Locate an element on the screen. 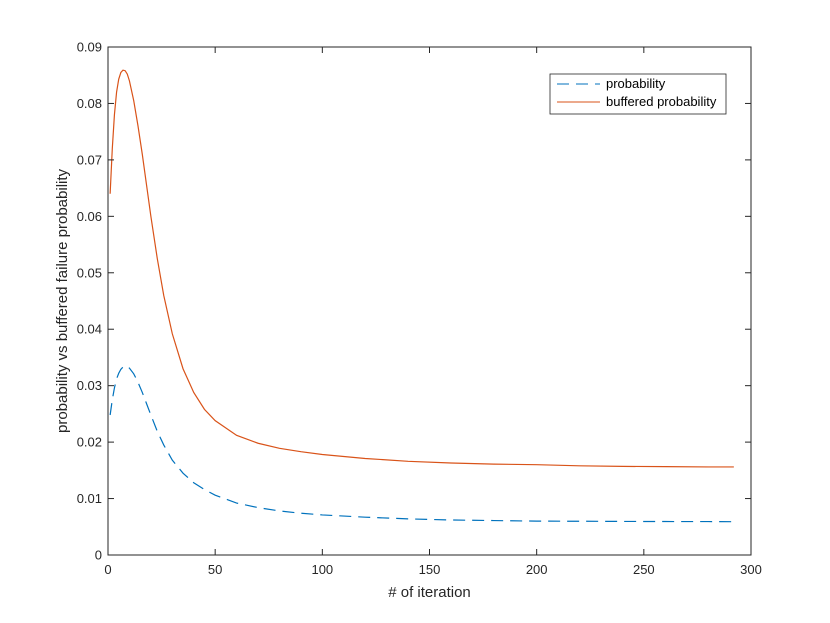  y-tick-label: 0.02 is located at coordinates (89, 442).